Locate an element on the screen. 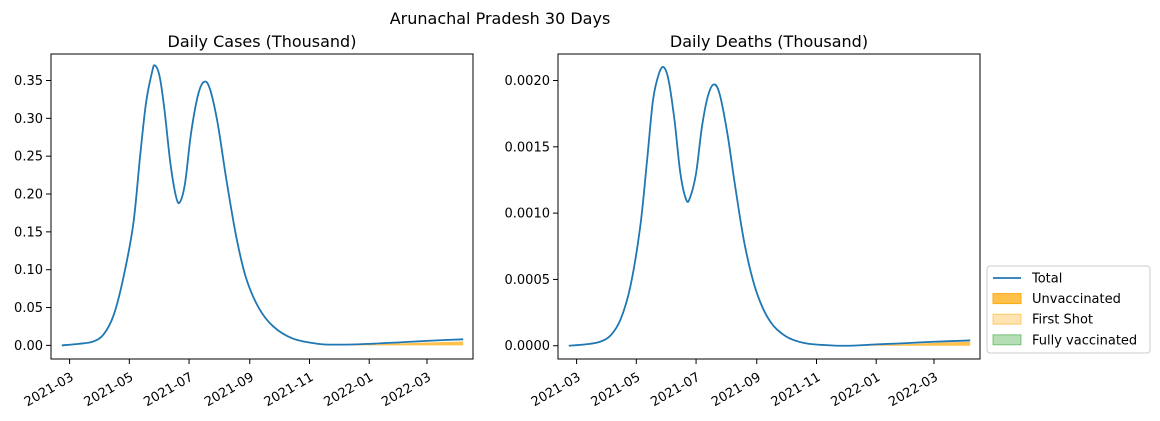 This screenshot has width=1160, height=421. cases-y-tick-label: 0.05 is located at coordinates (28, 308).